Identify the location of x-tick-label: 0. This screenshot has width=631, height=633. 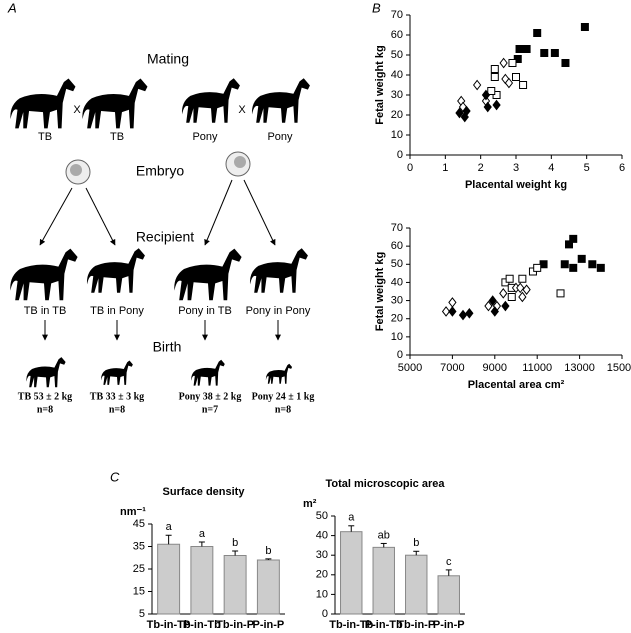
(410, 168).